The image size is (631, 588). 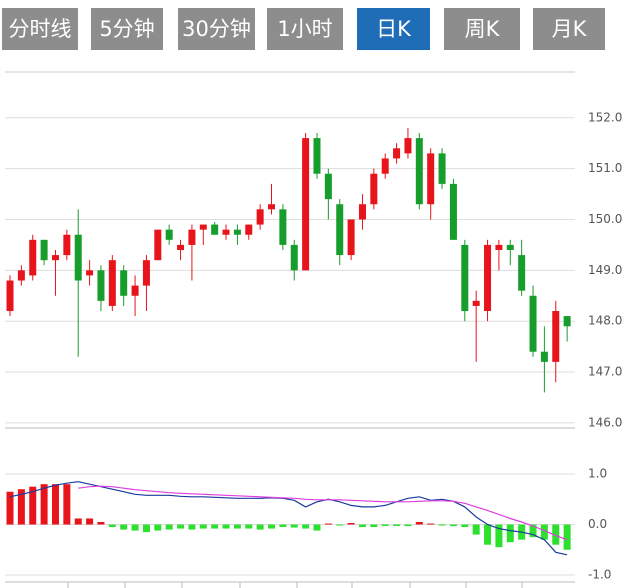 What do you see at coordinates (482, 29) in the screenshot?
I see `tab: 周K` at bounding box center [482, 29].